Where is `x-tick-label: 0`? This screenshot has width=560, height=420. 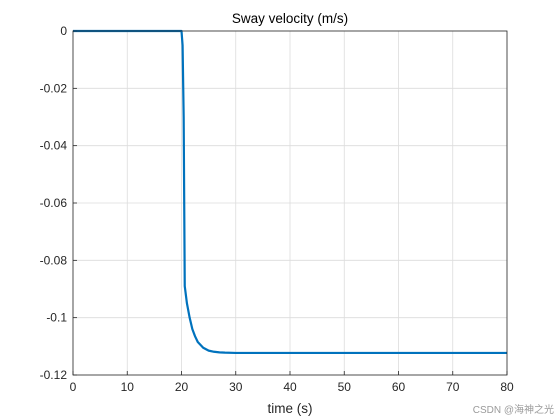 x-tick-label: 0 is located at coordinates (73, 387).